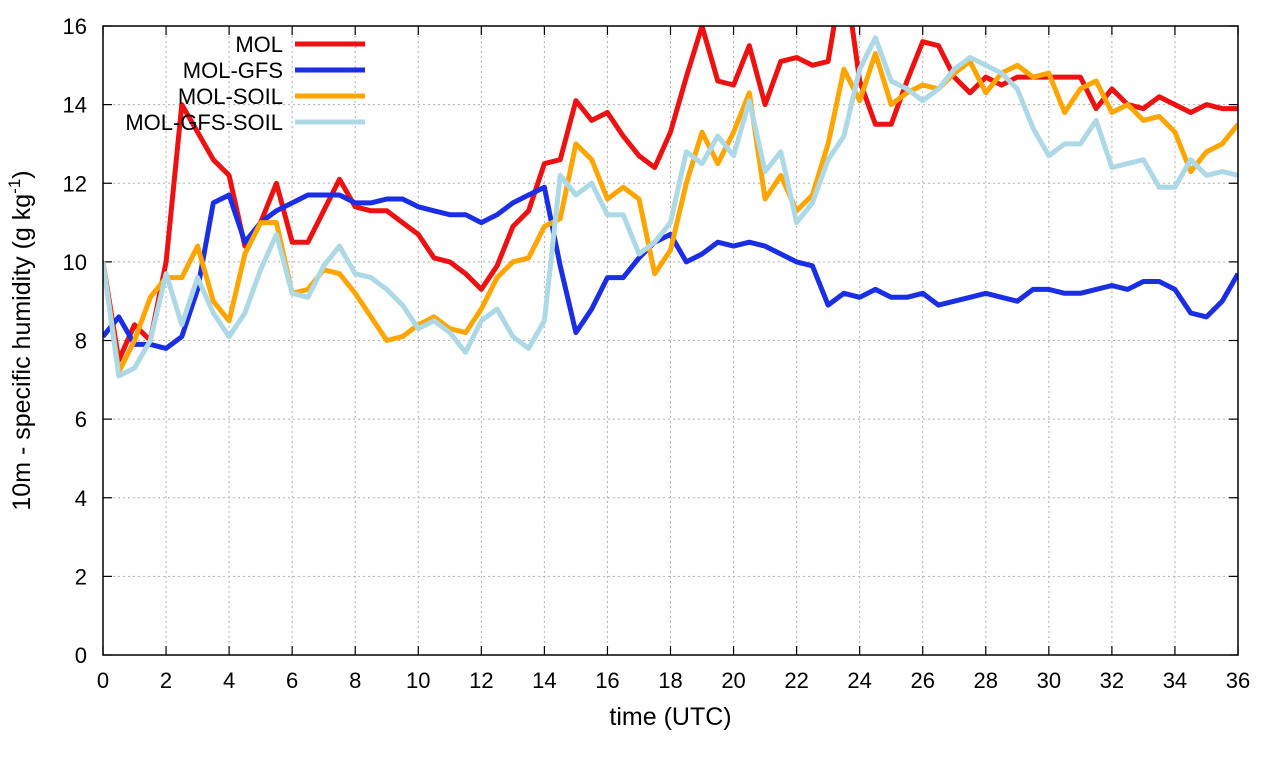  I want to click on x-tick-label: 0, so click(103, 680).